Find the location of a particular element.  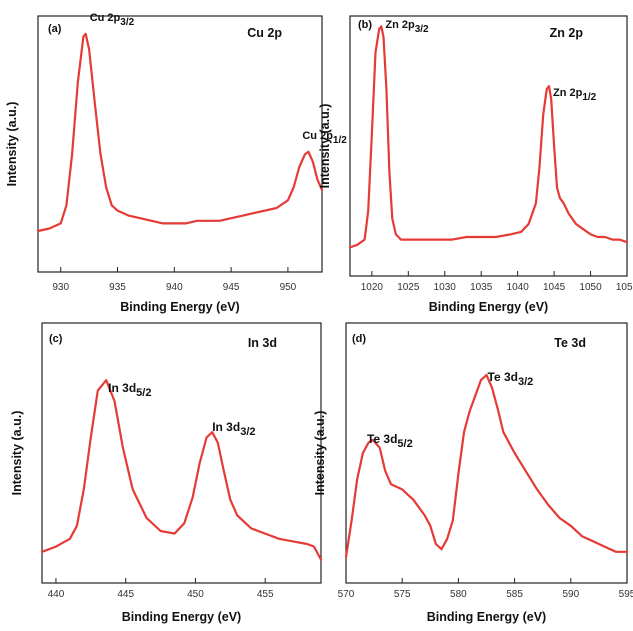

x-tick-label: 1050 is located at coordinates (590, 287).